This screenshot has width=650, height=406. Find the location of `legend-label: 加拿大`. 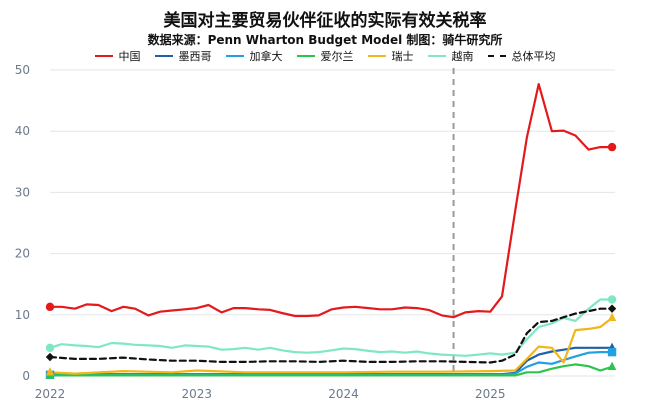

legend-label: 加拿大 is located at coordinates (266, 56).